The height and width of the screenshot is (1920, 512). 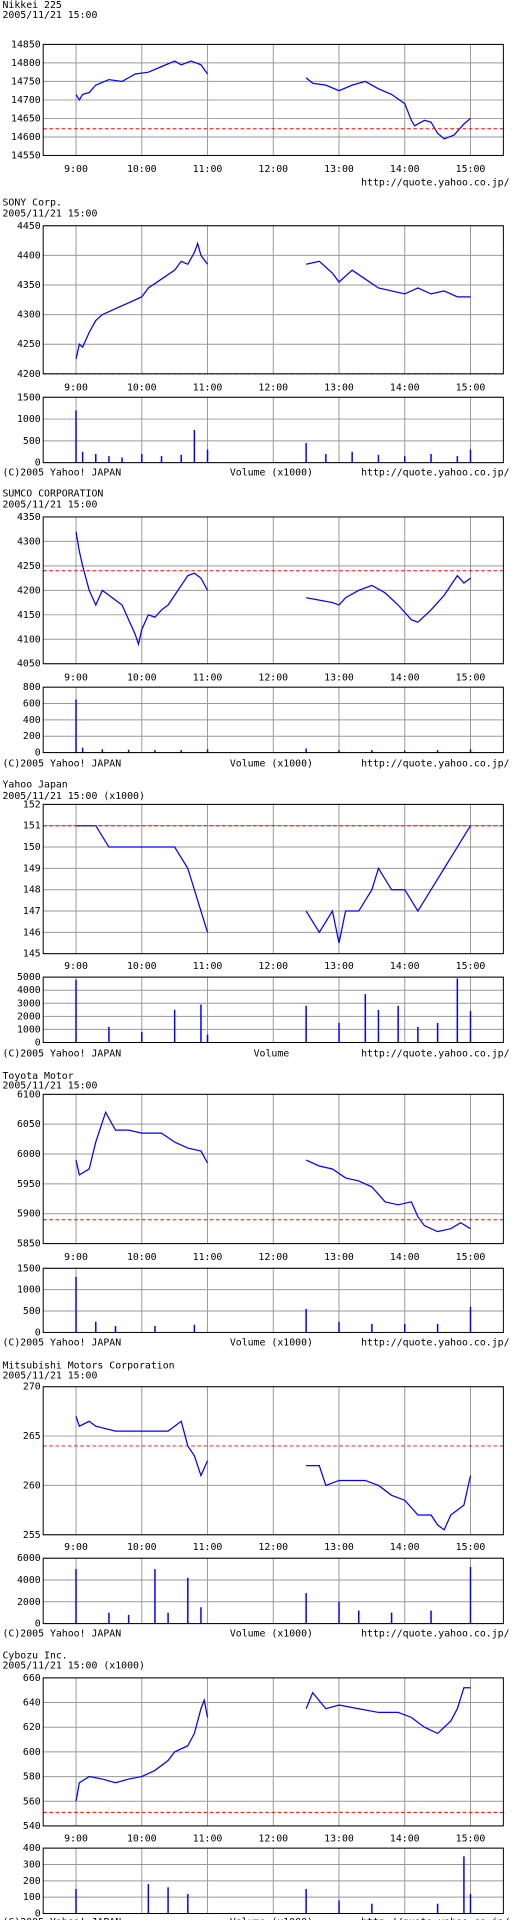 What do you see at coordinates (34, 1656) in the screenshot?
I see `chart-title: Cybozu Inc.` at bounding box center [34, 1656].